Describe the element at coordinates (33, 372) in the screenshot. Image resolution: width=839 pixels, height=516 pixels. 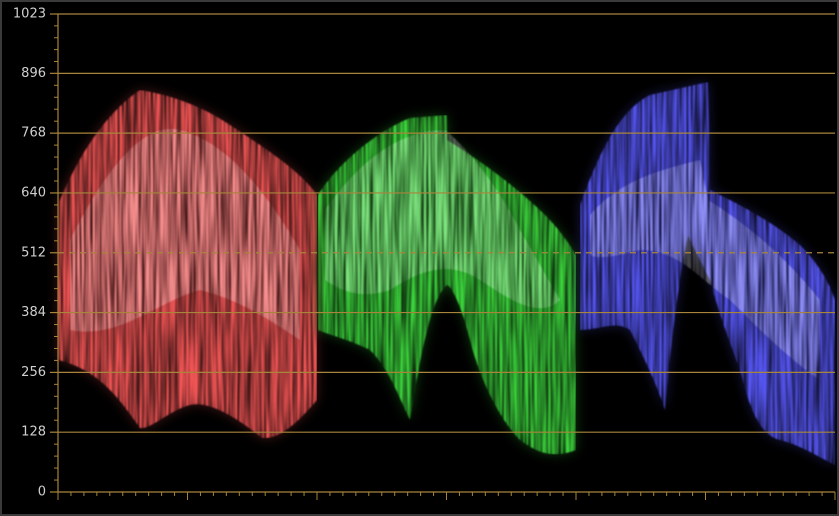
I see `y-tick-label: 256` at that location.